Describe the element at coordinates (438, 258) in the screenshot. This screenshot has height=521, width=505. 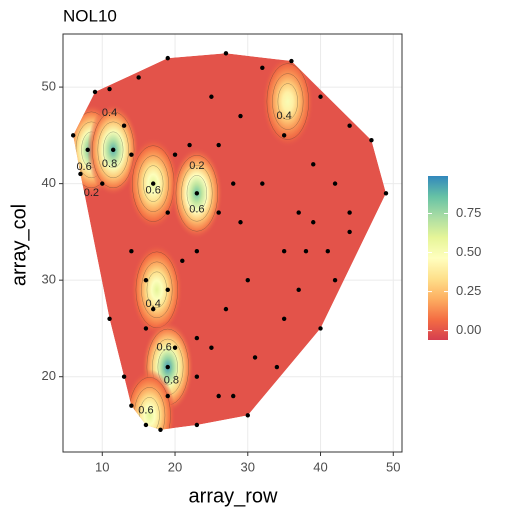
I see `colorbar` at that location.